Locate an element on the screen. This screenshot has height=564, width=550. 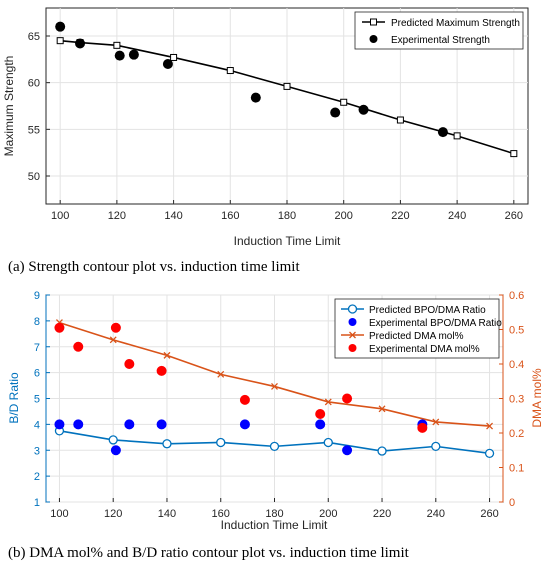
right-tick-label: 0.4 is located at coordinates (516, 365).